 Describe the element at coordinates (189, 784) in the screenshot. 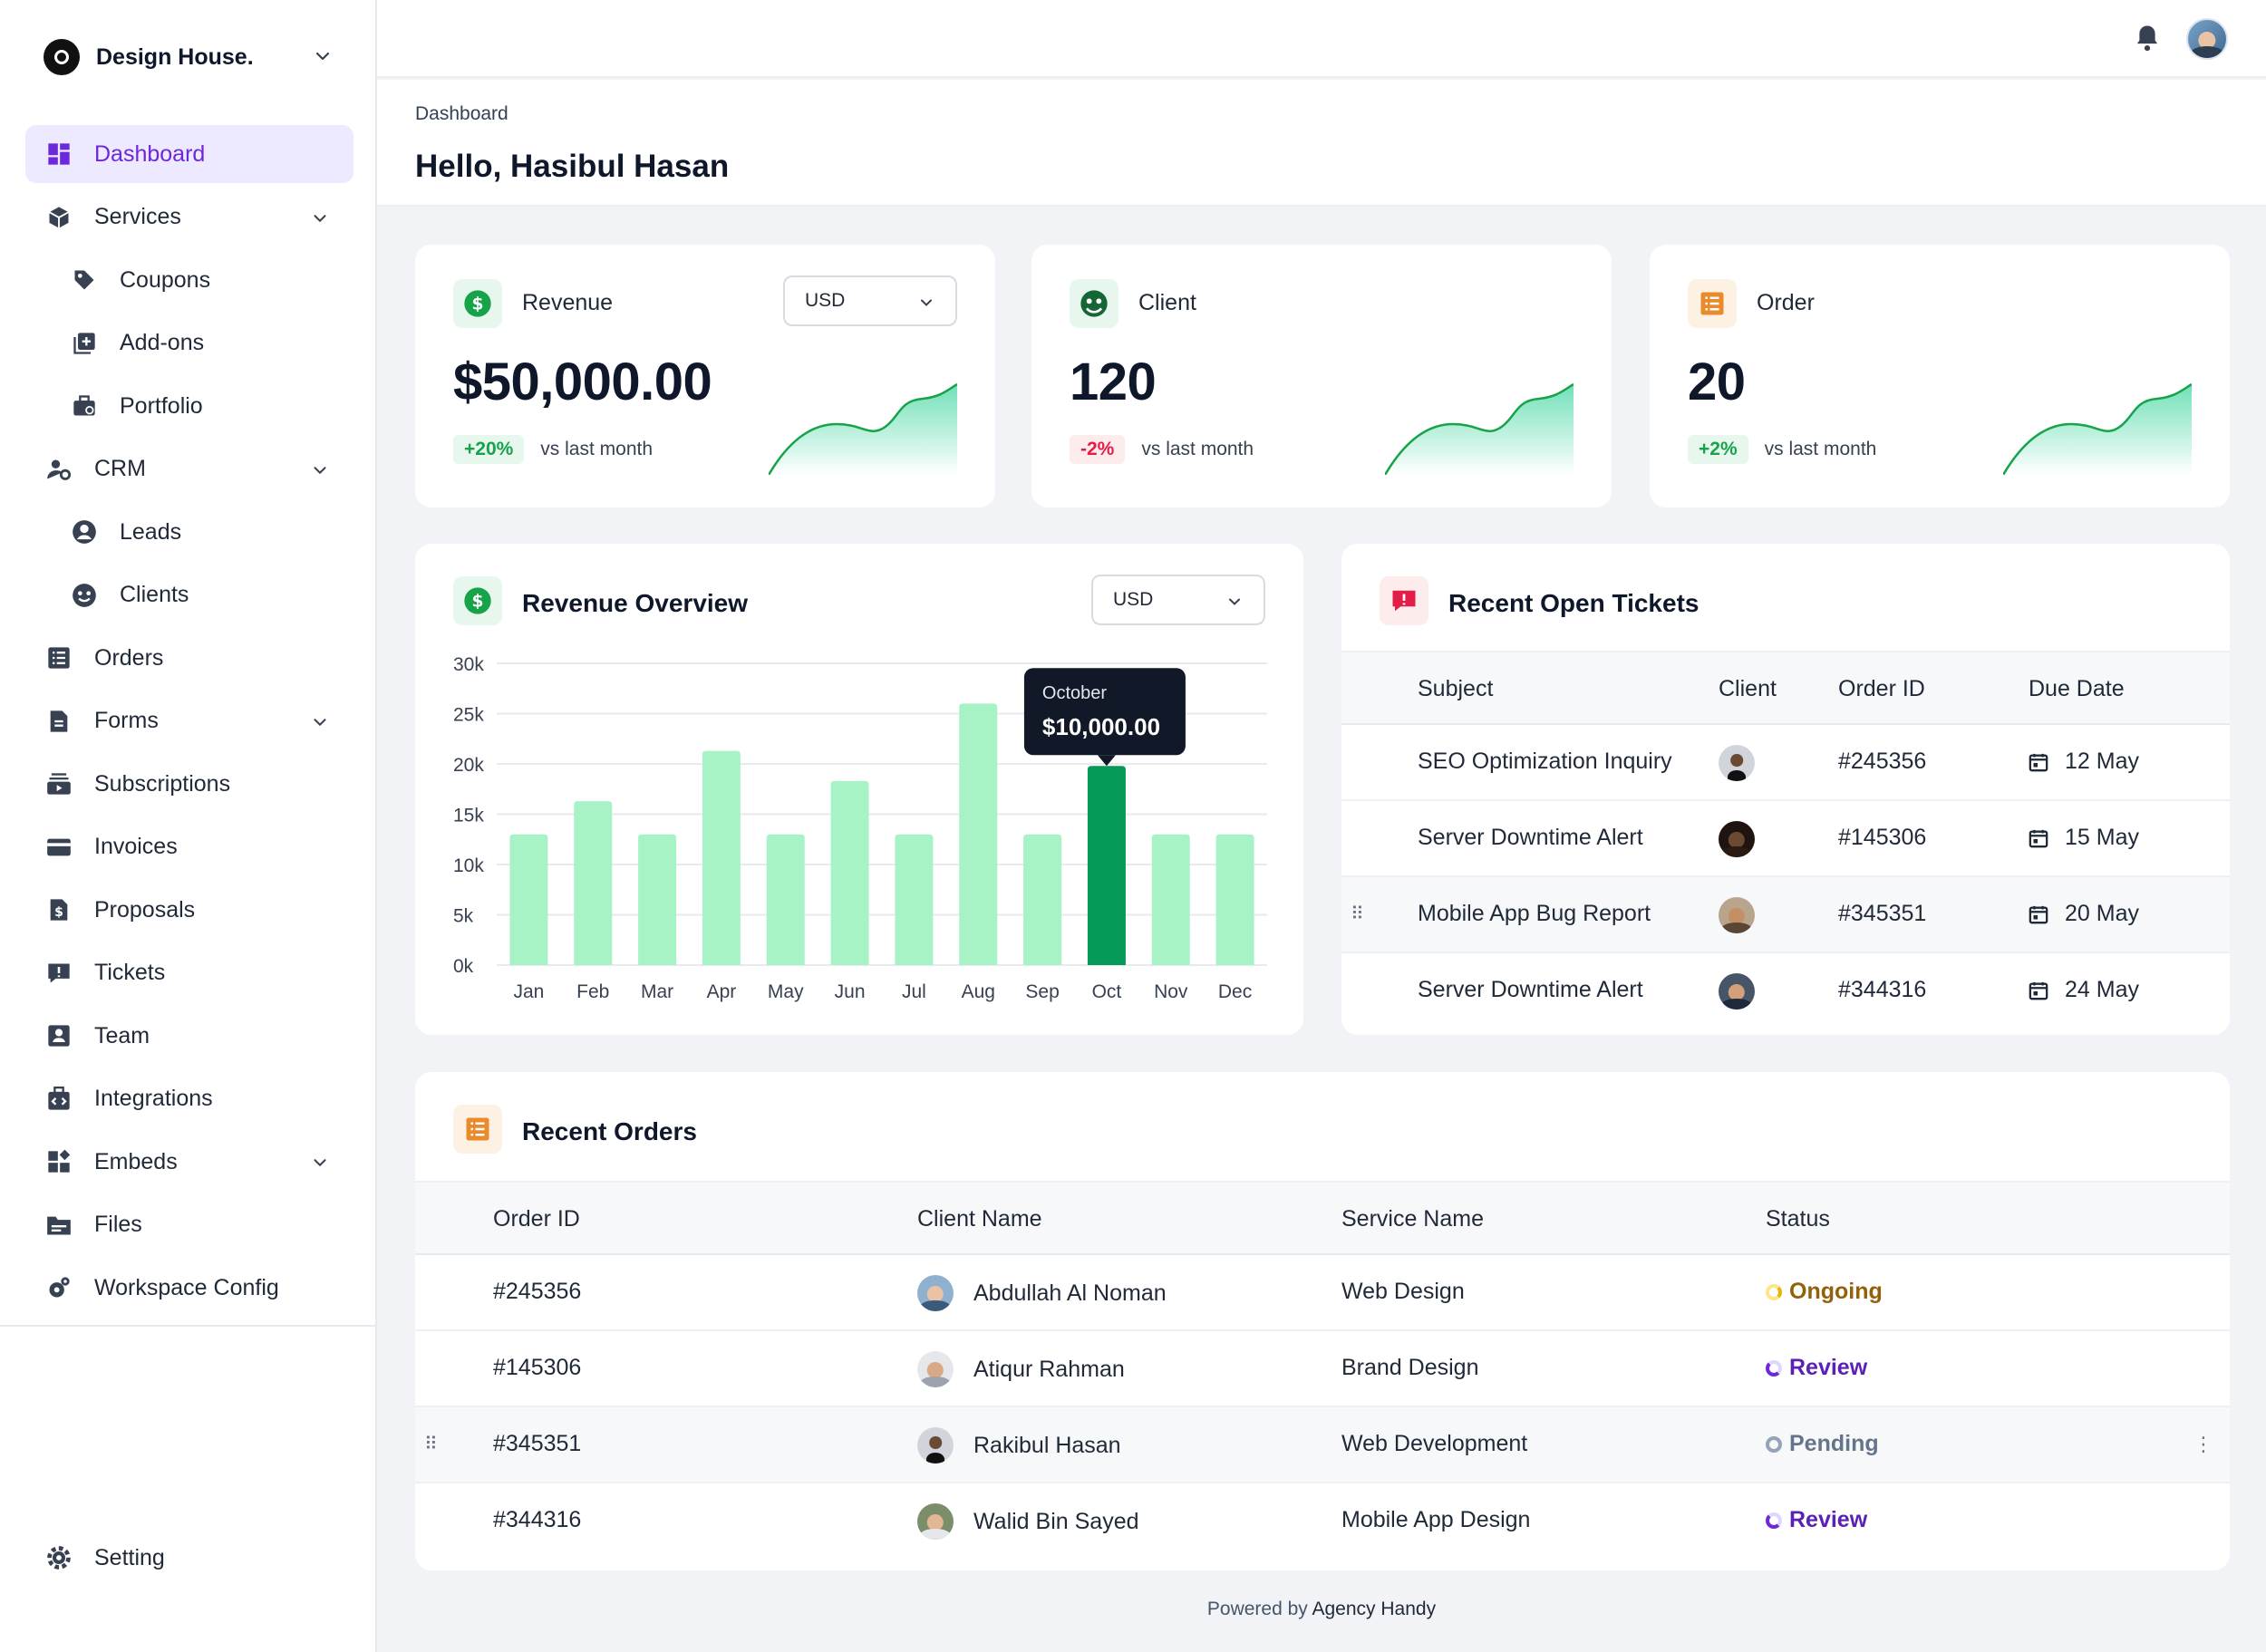

I see `sidebar-item-subscriptions: Subscriptions` at that location.